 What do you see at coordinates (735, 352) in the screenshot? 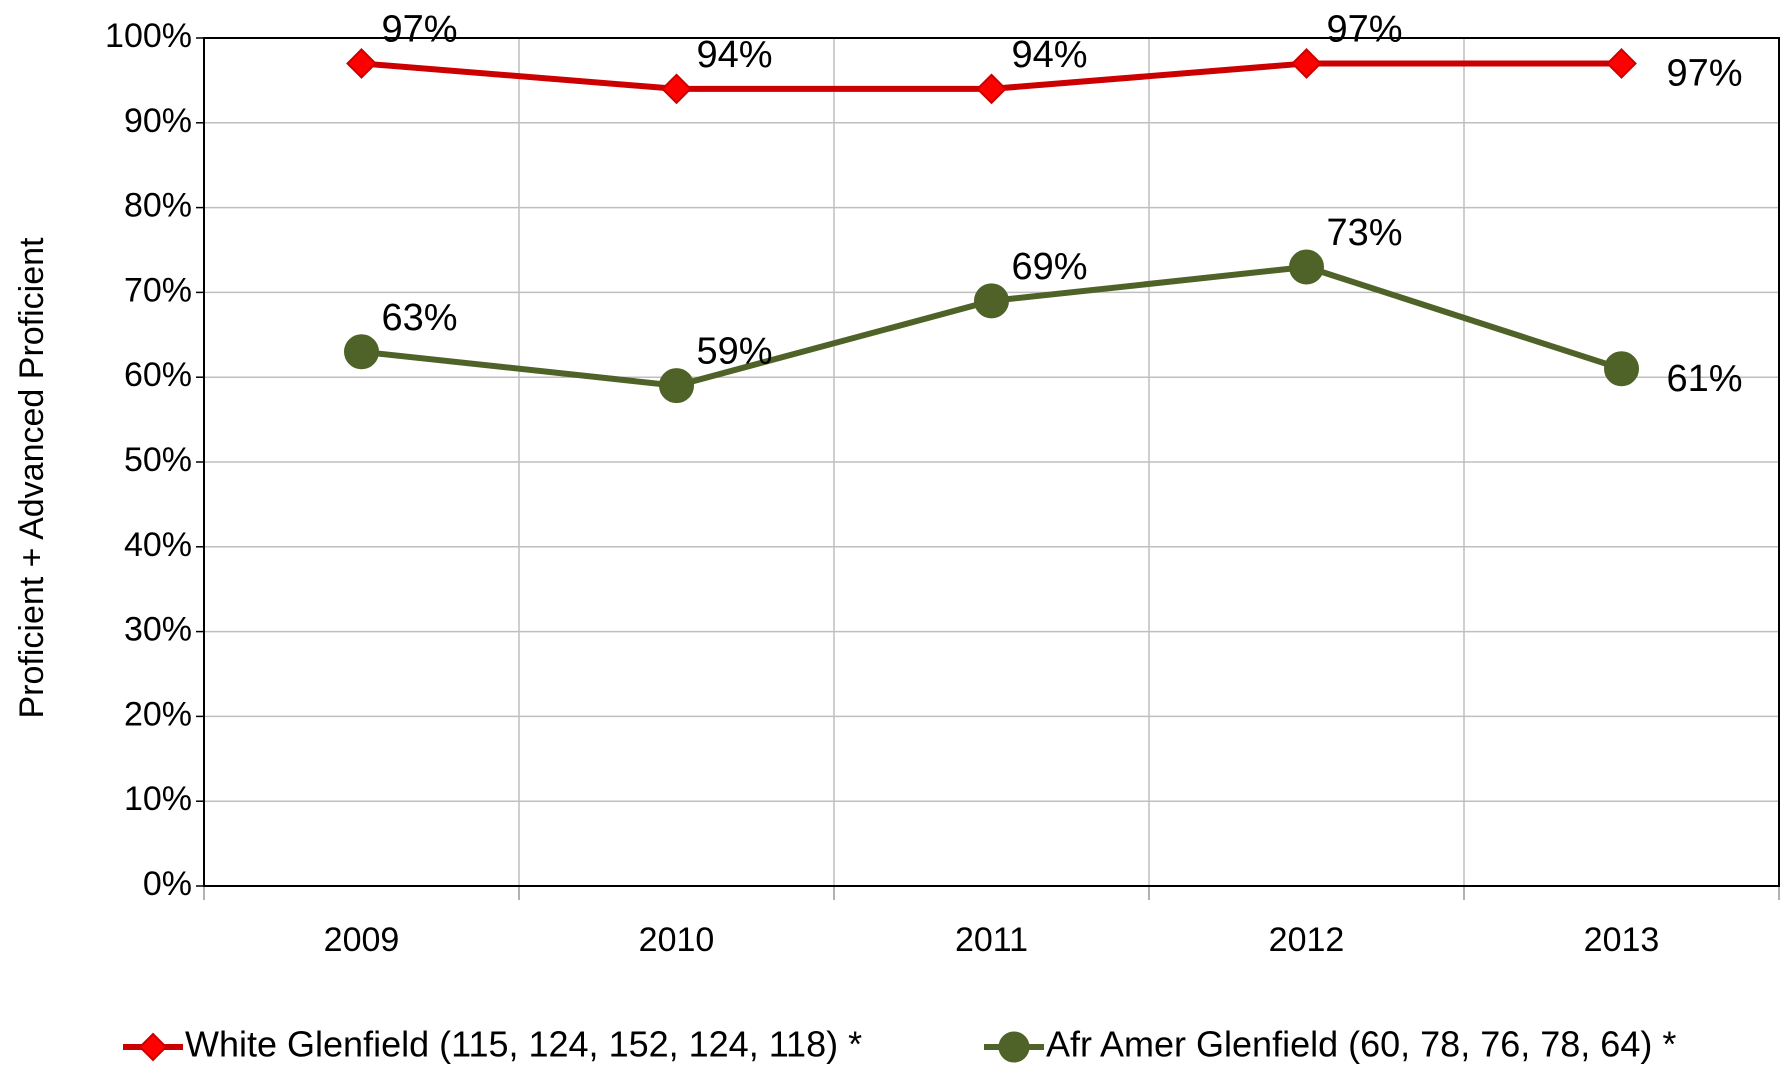
I see `data-label: 59%` at bounding box center [735, 352].